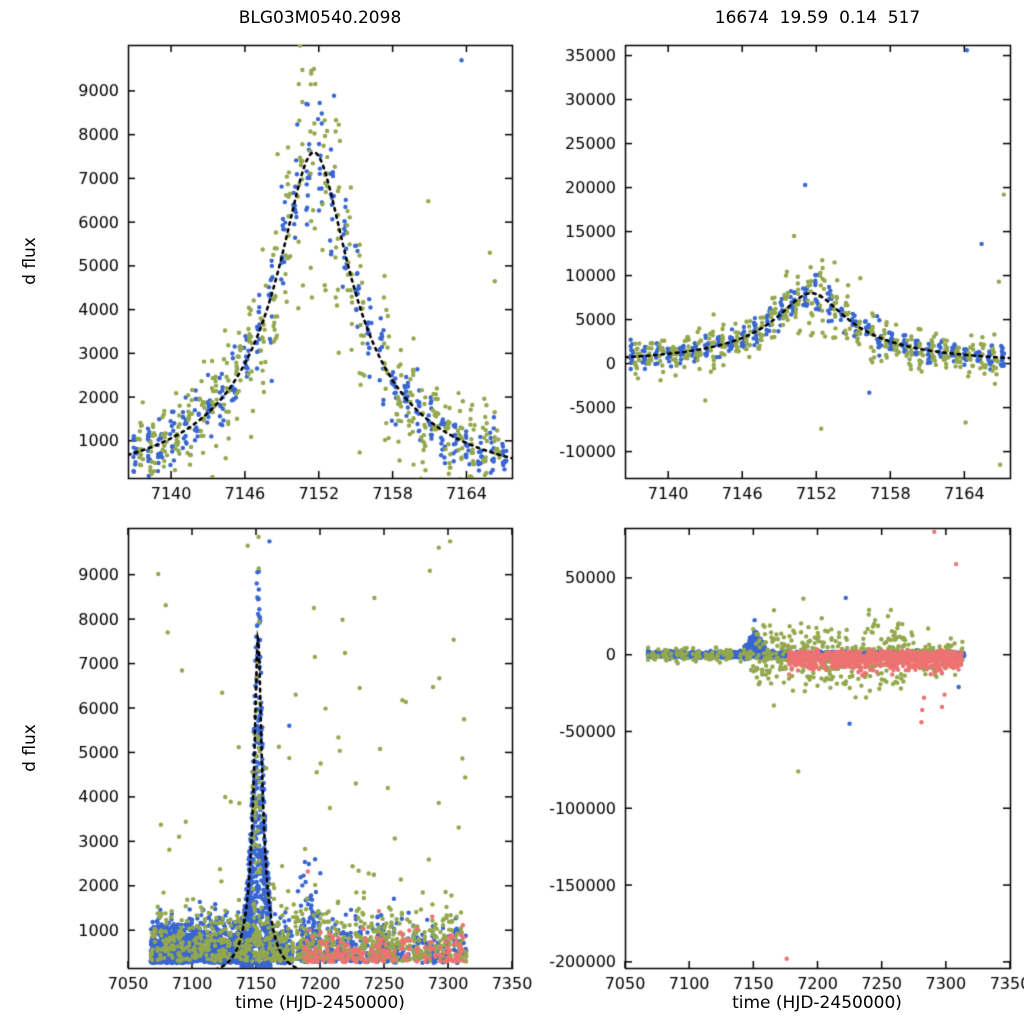  I want to click on x-axis-label-bottom-left: time (HJD-2450000), so click(320, 1003).